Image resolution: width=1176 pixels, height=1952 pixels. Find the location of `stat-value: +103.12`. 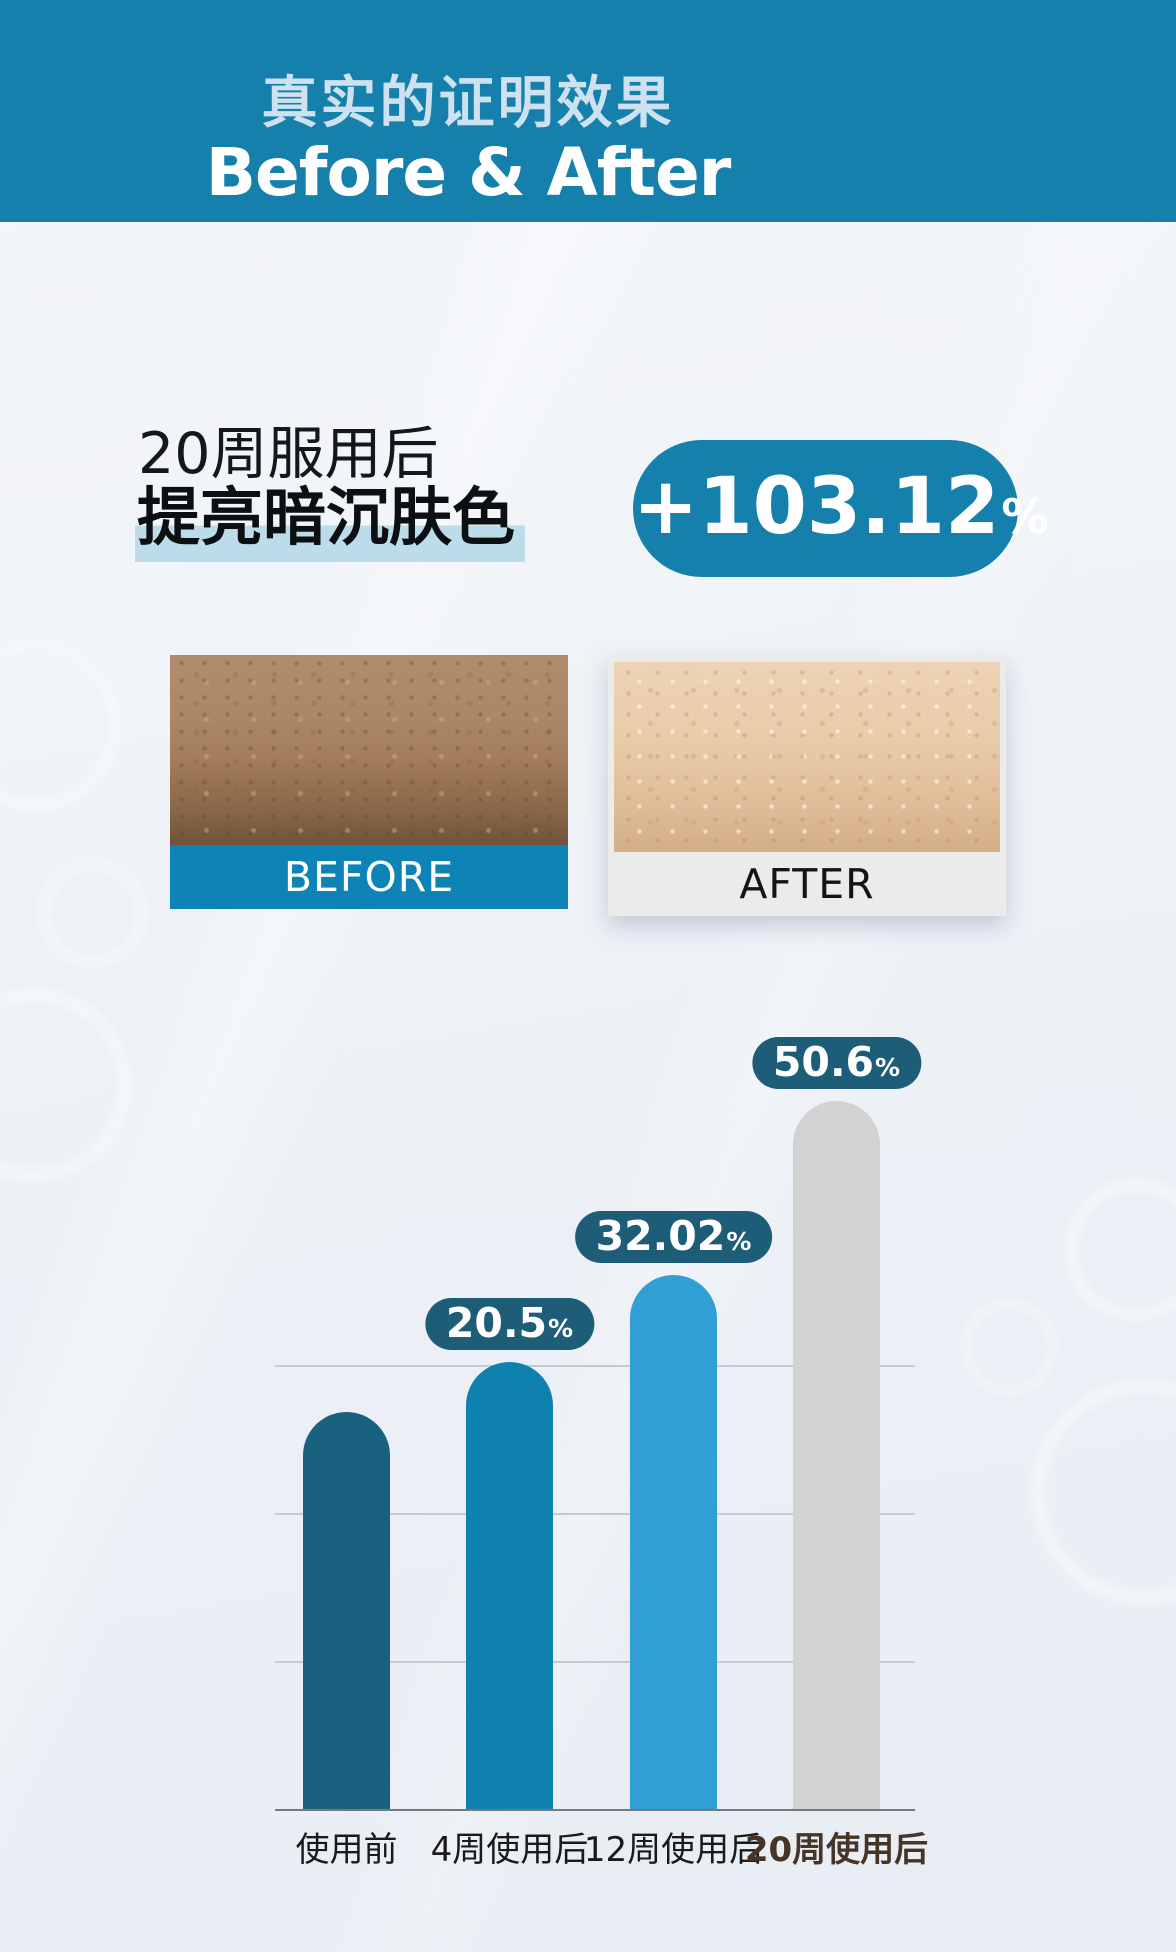

stat-value: +103.12 is located at coordinates (816, 507).